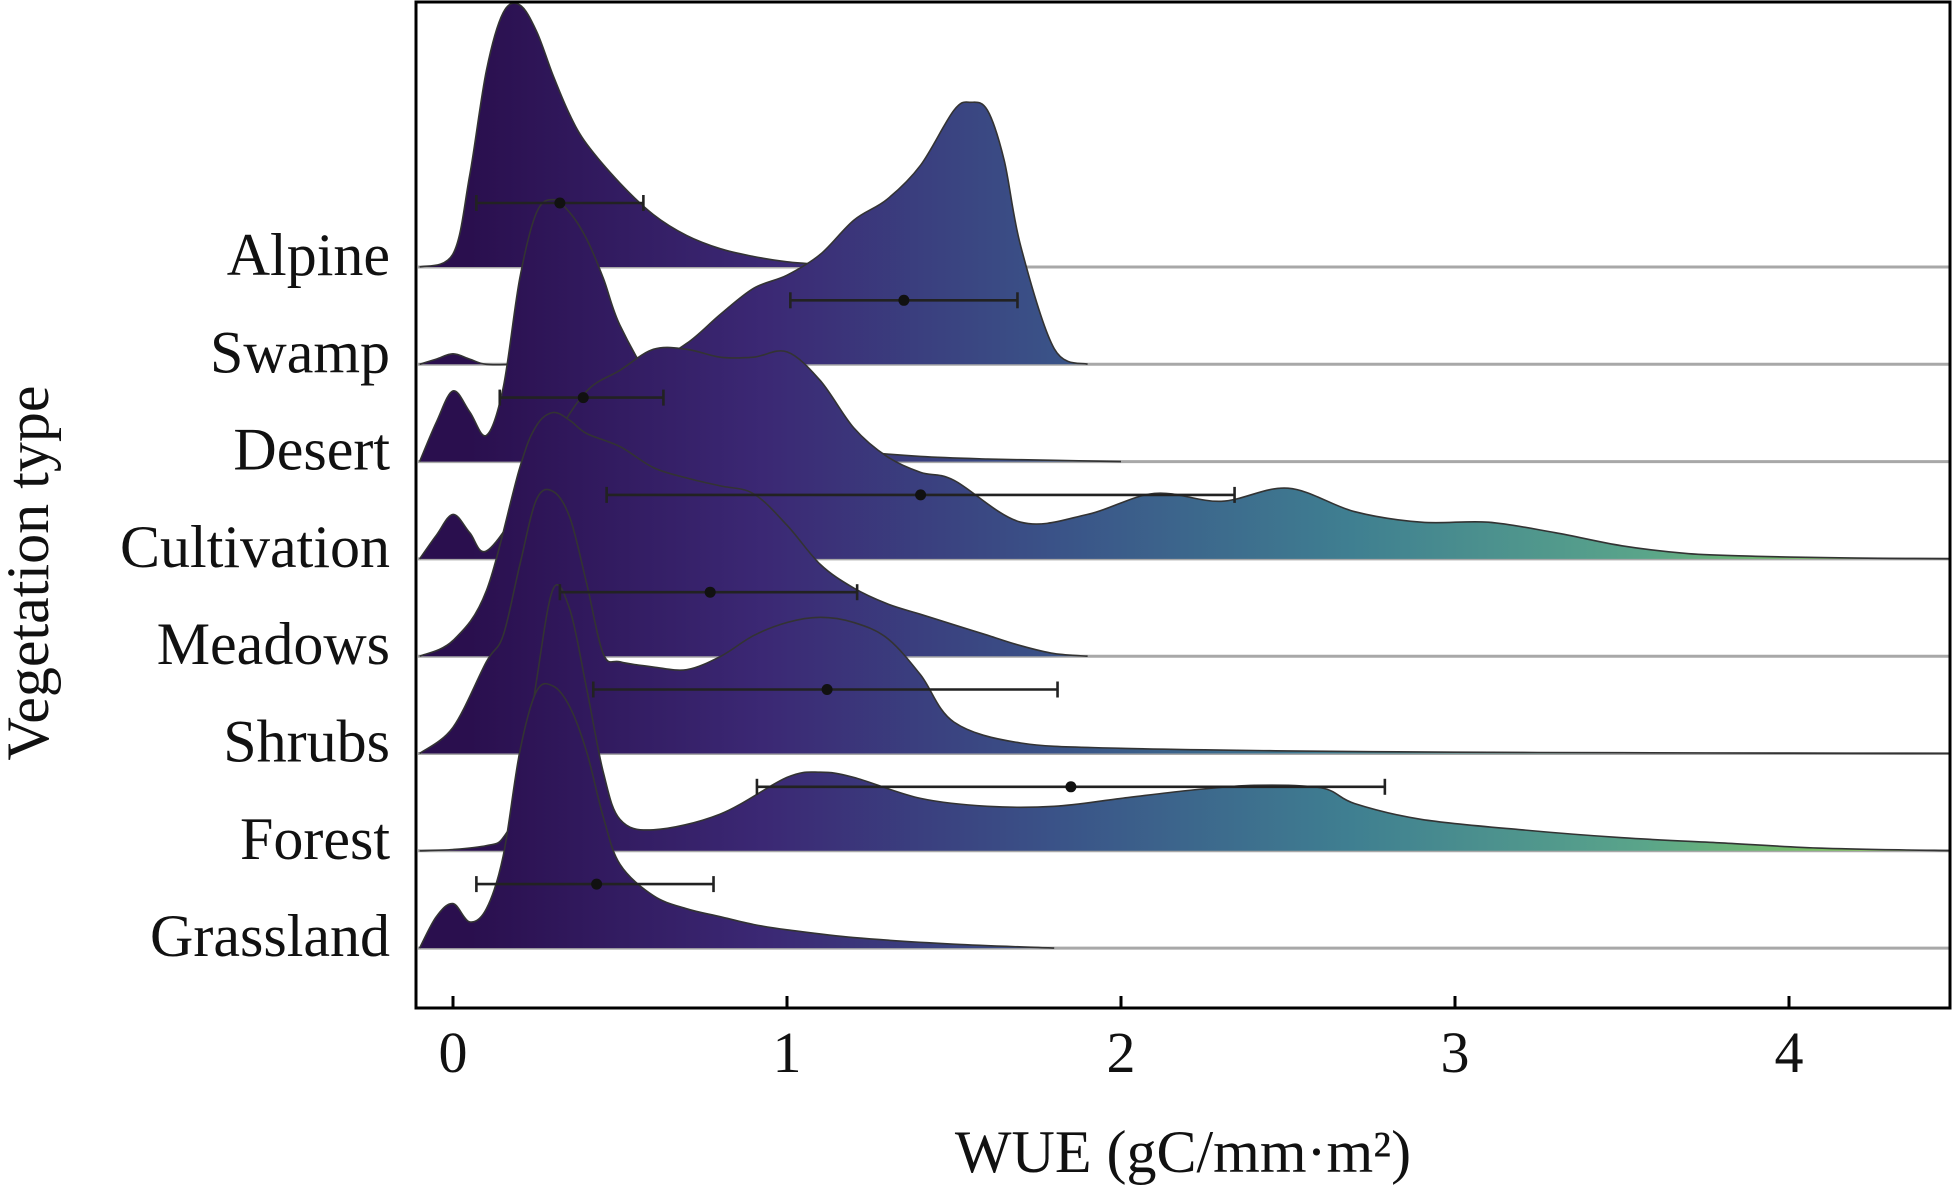 This screenshot has width=1955, height=1191. What do you see at coordinates (273, 644) in the screenshot?
I see `category-label-meadows: Meadows` at bounding box center [273, 644].